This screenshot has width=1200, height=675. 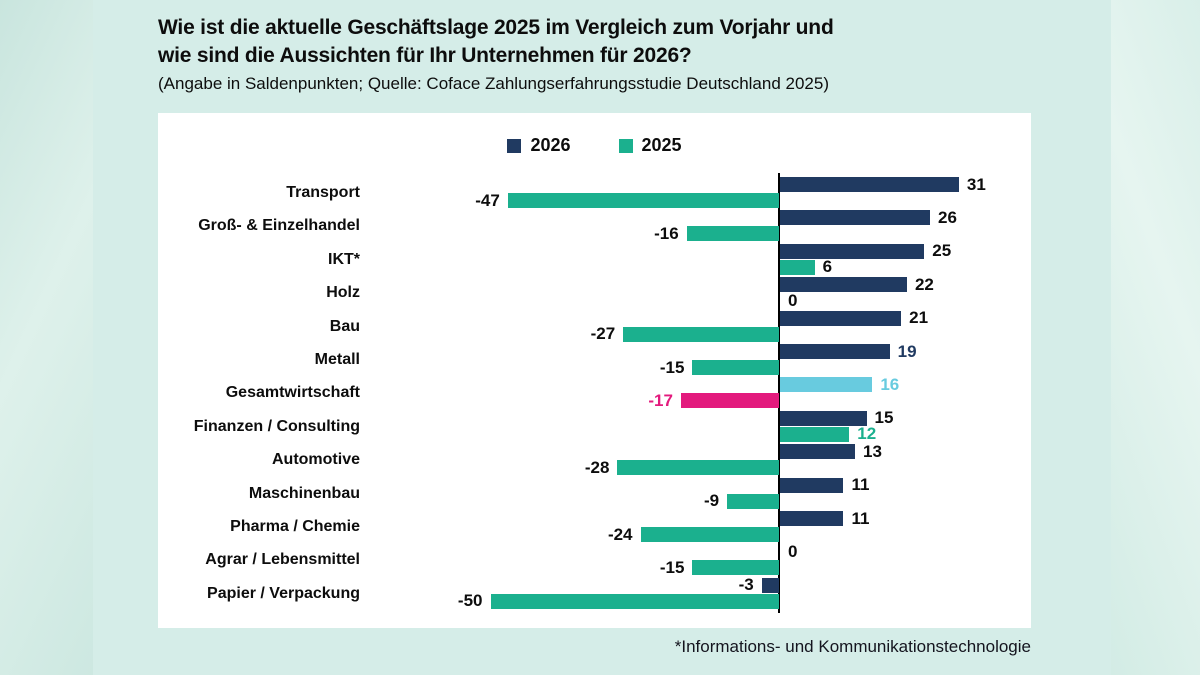 What do you see at coordinates (666, 233) in the screenshot?
I see `value-label-2025: -16` at bounding box center [666, 233].